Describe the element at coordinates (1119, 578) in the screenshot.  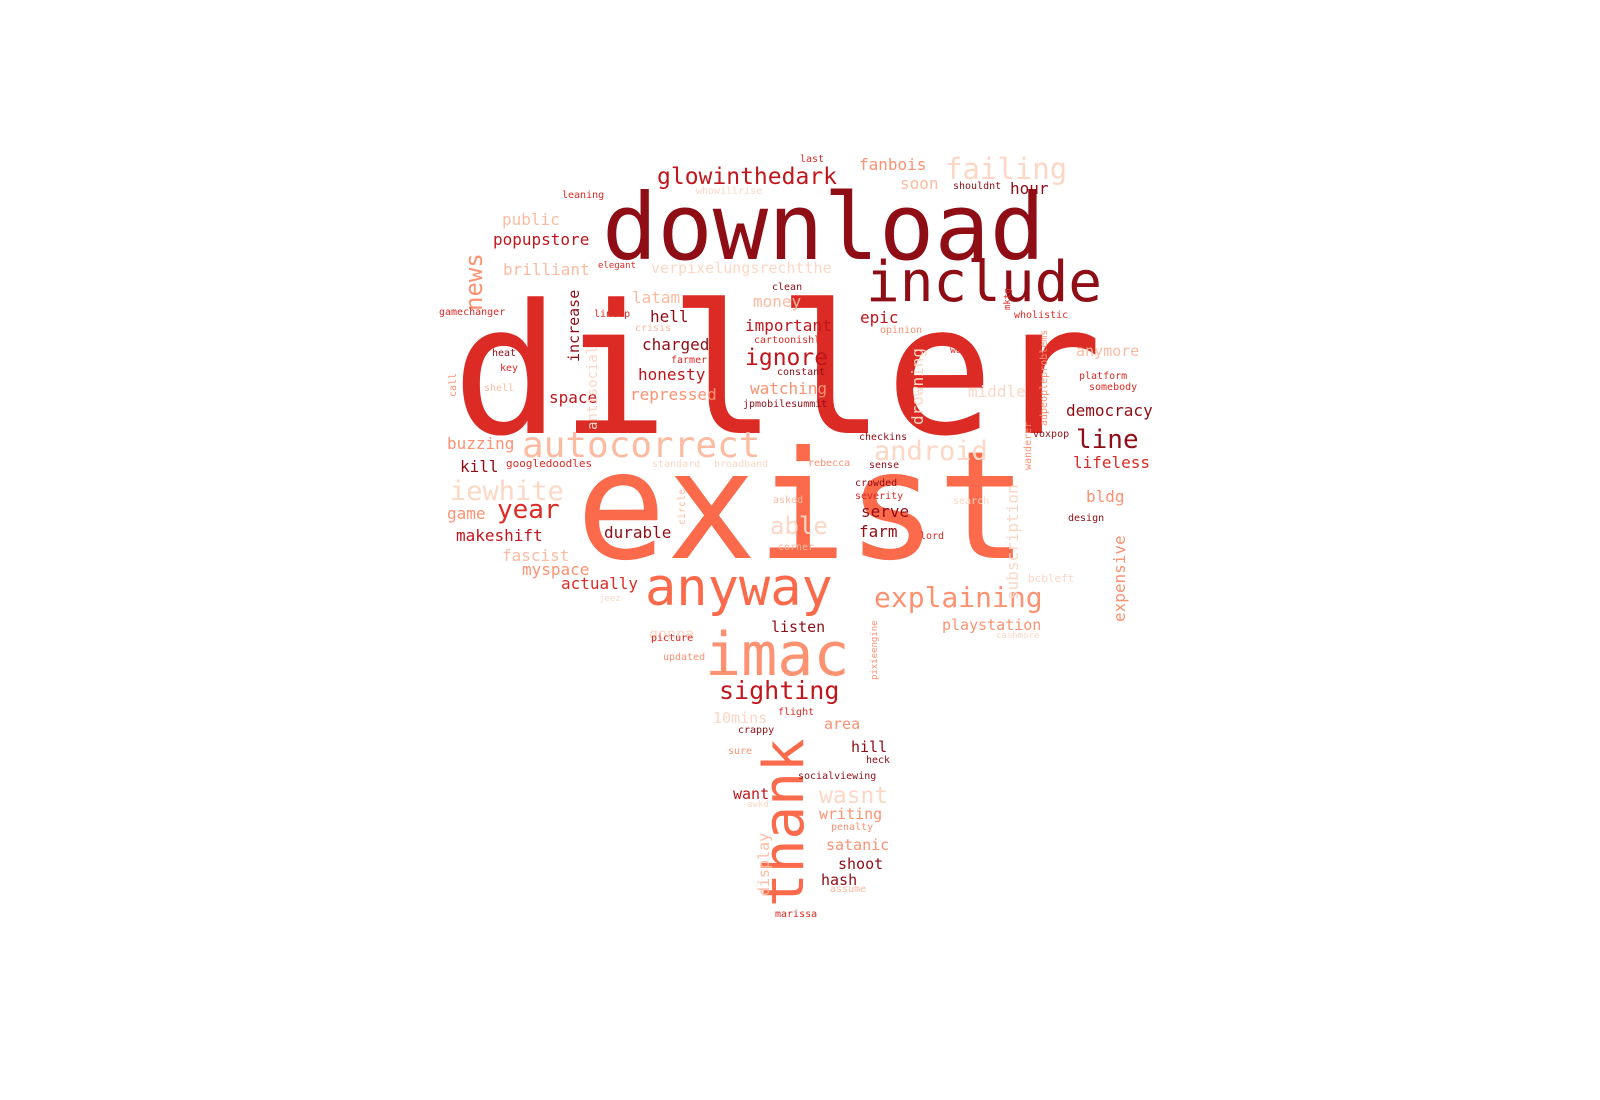
I see `cloud-word: expensive` at that location.